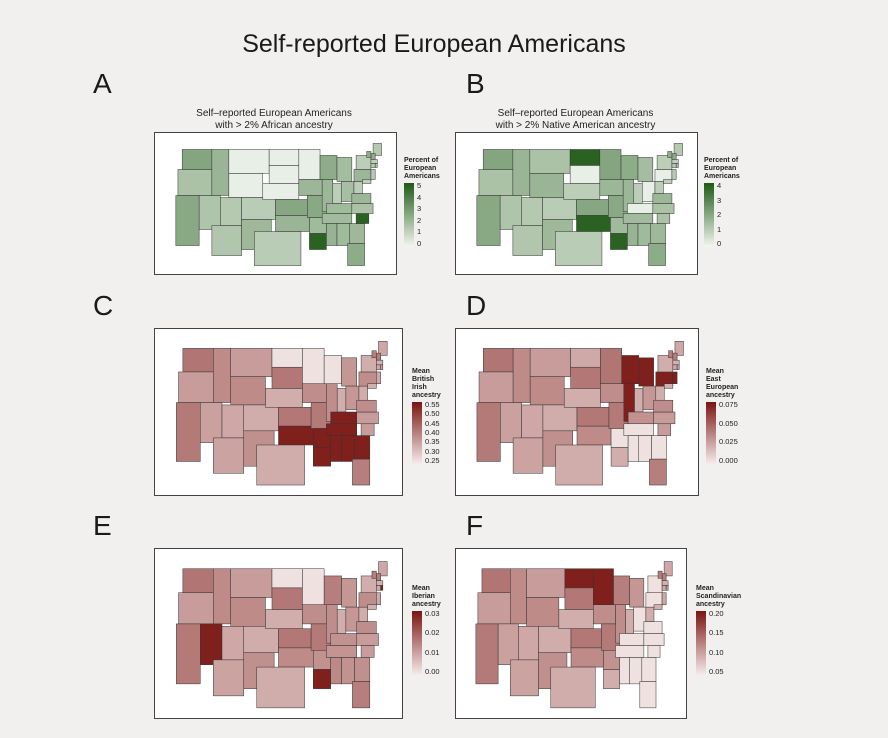  Describe the element at coordinates (432, 671) in the screenshot. I see `legend-tick-label: 0.00` at that location.